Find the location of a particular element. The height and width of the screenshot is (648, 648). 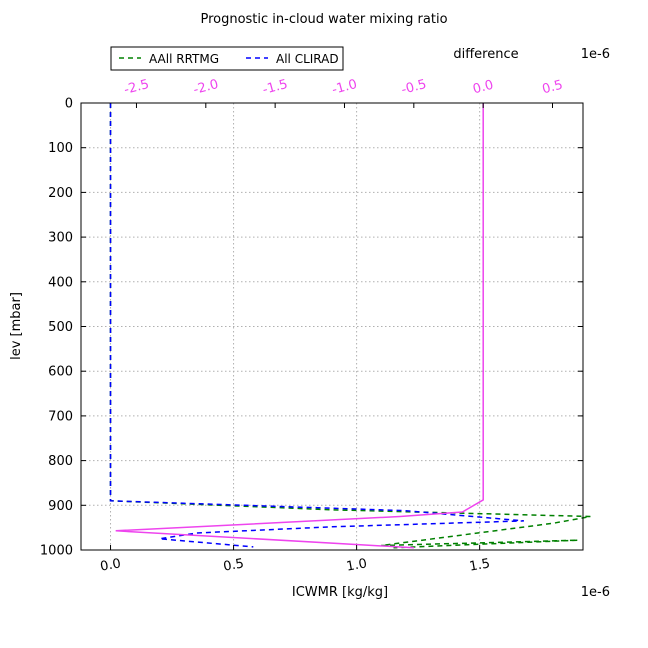

chart-title: Prognostic in-cloud water mixing ratio is located at coordinates (323, 19).